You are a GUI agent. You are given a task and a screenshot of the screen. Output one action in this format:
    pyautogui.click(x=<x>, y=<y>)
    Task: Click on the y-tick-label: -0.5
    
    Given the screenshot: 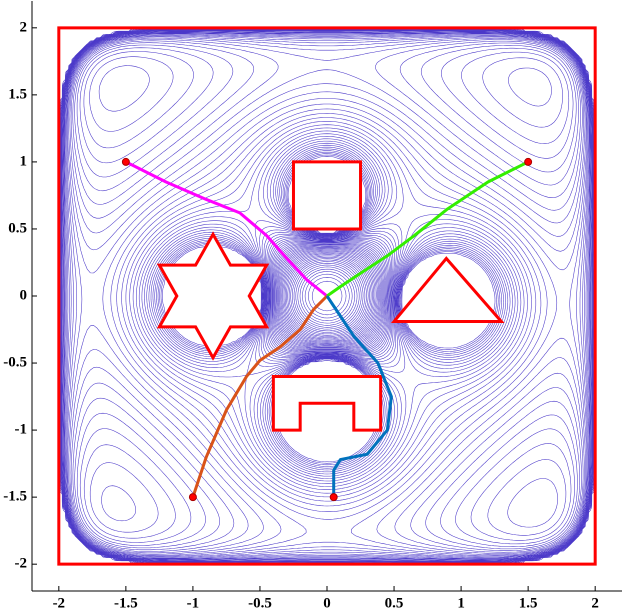 What is the action you would take?
    pyautogui.click(x=15, y=362)
    